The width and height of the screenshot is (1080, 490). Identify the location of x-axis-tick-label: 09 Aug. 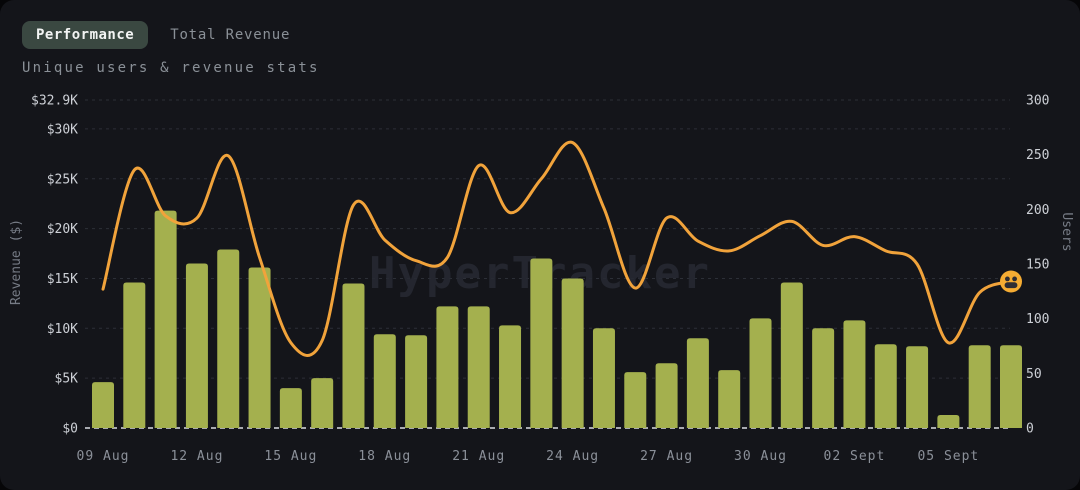
(103, 456).